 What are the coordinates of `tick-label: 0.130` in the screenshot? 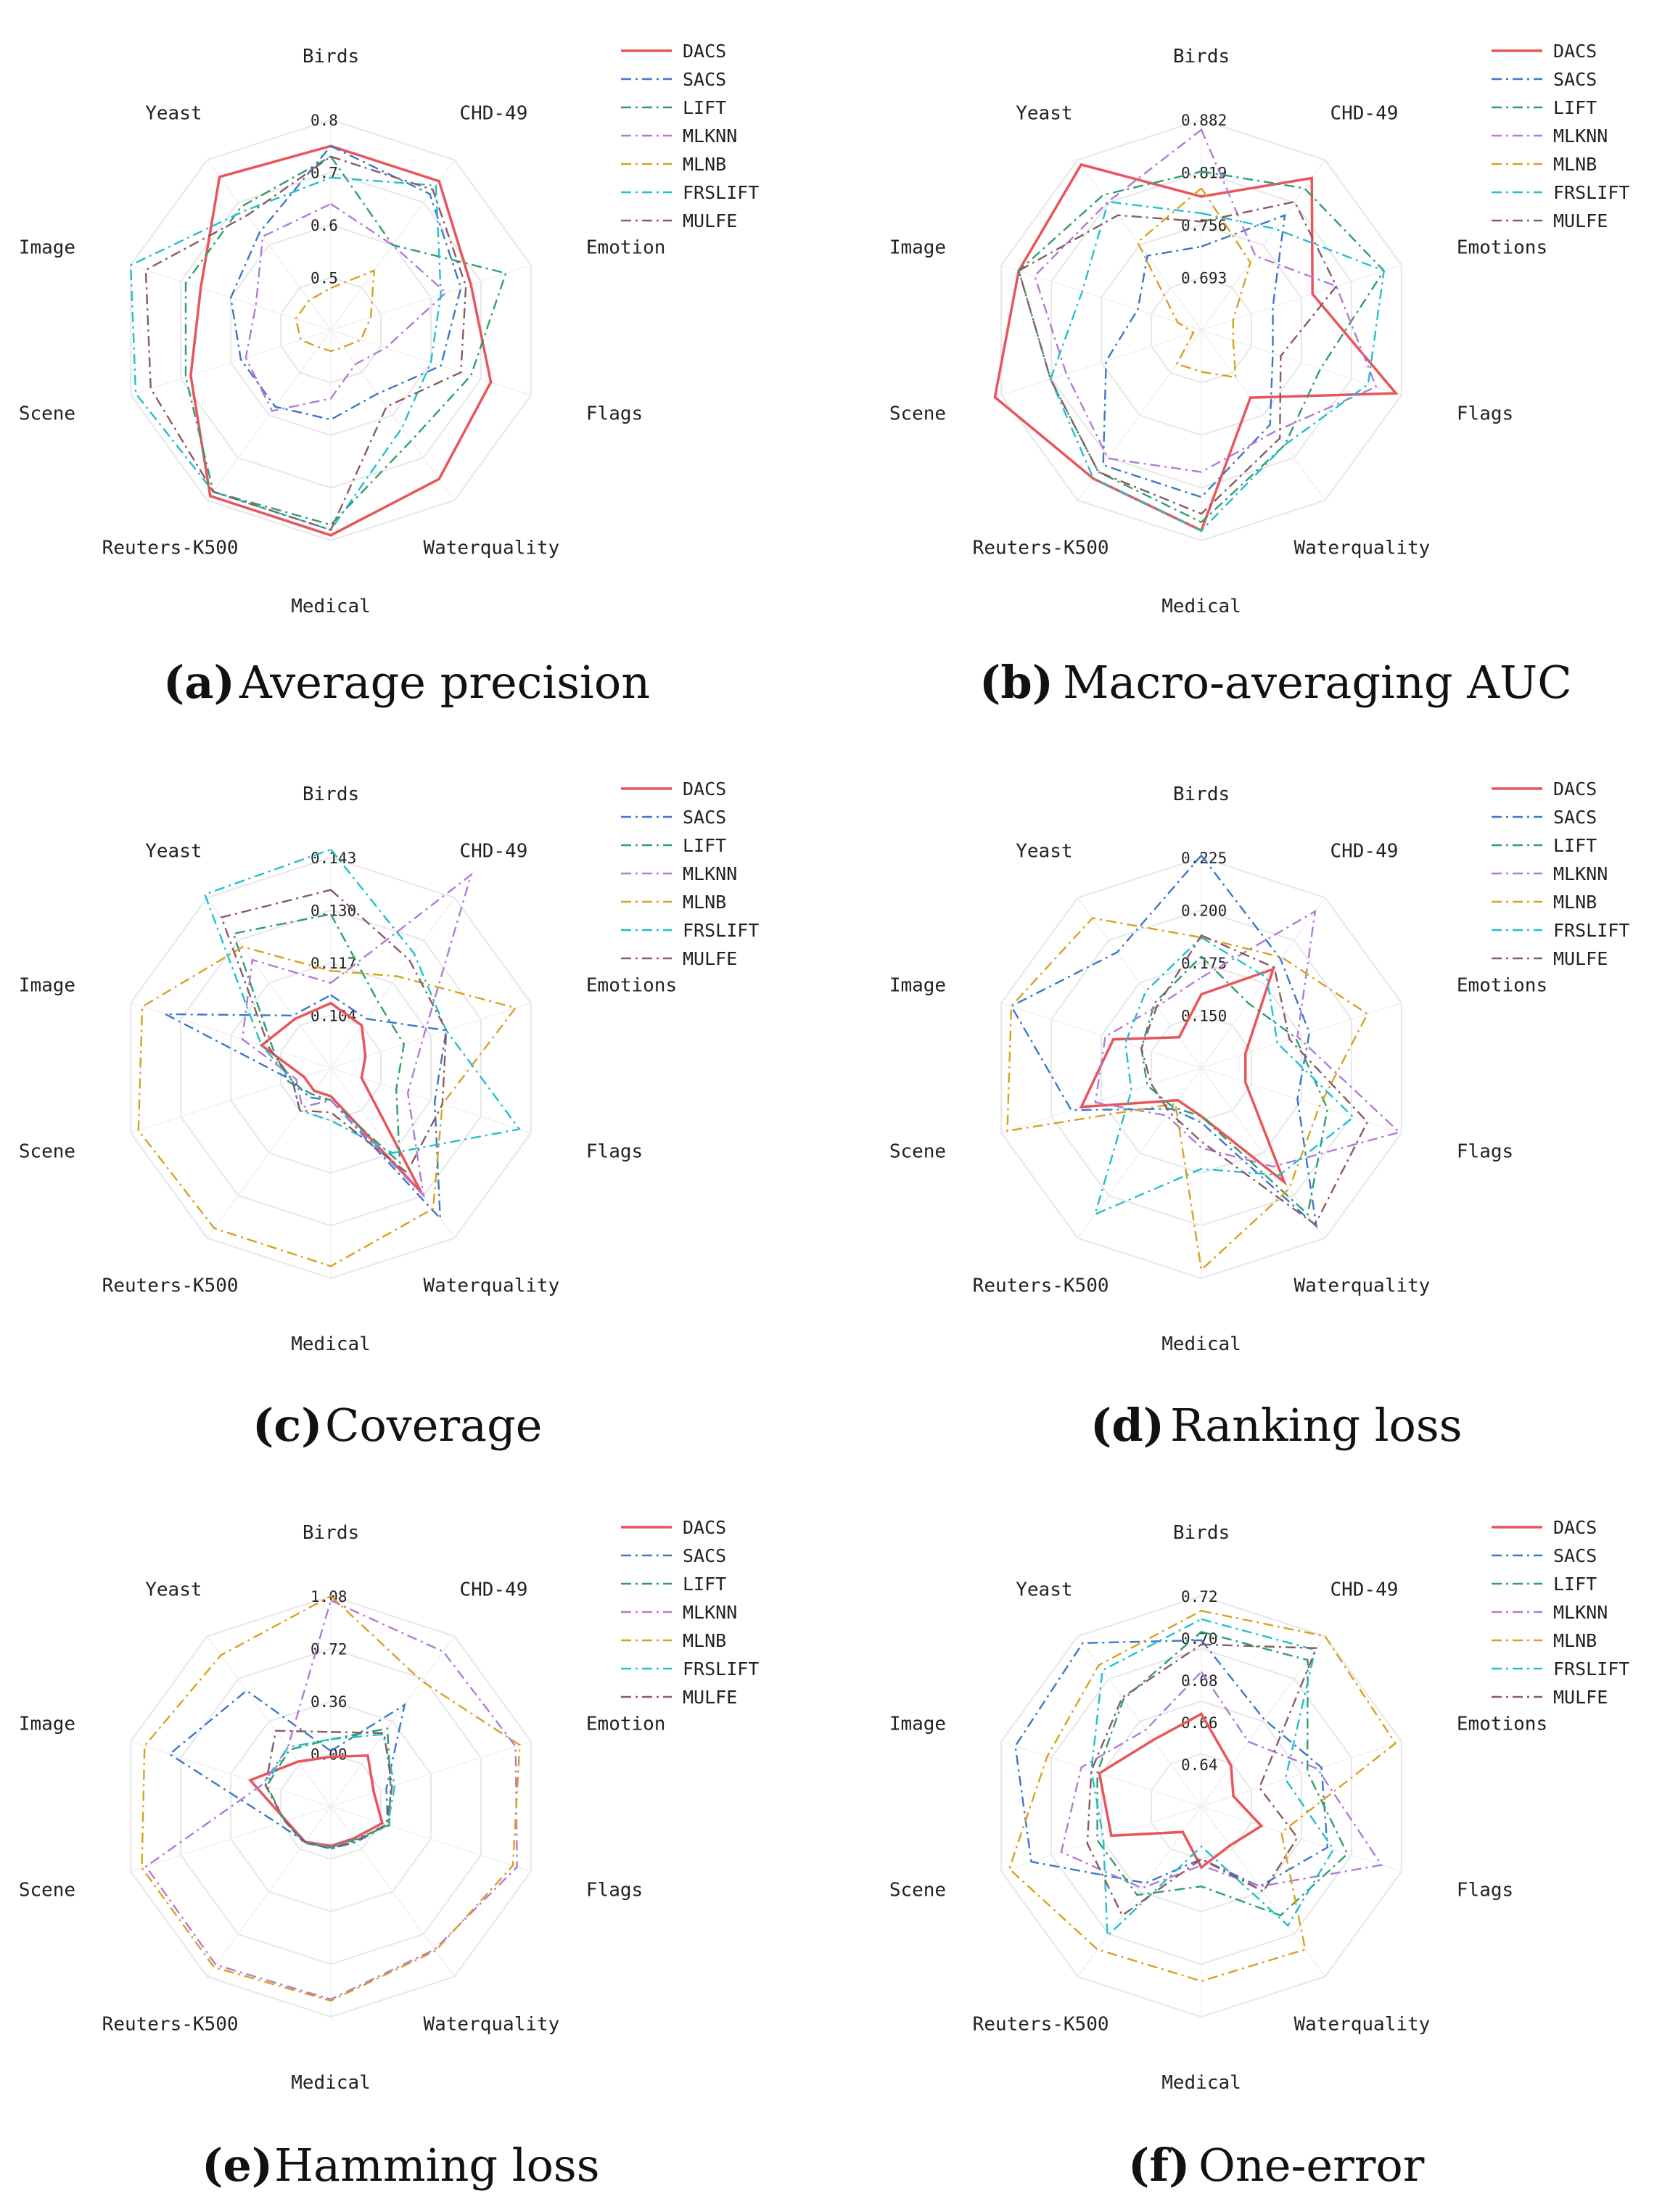 It's located at (333, 911).